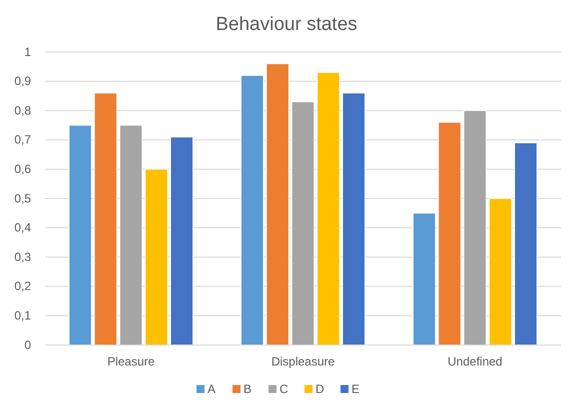  Describe the element at coordinates (284, 389) in the screenshot. I see `legend-label: C` at that location.